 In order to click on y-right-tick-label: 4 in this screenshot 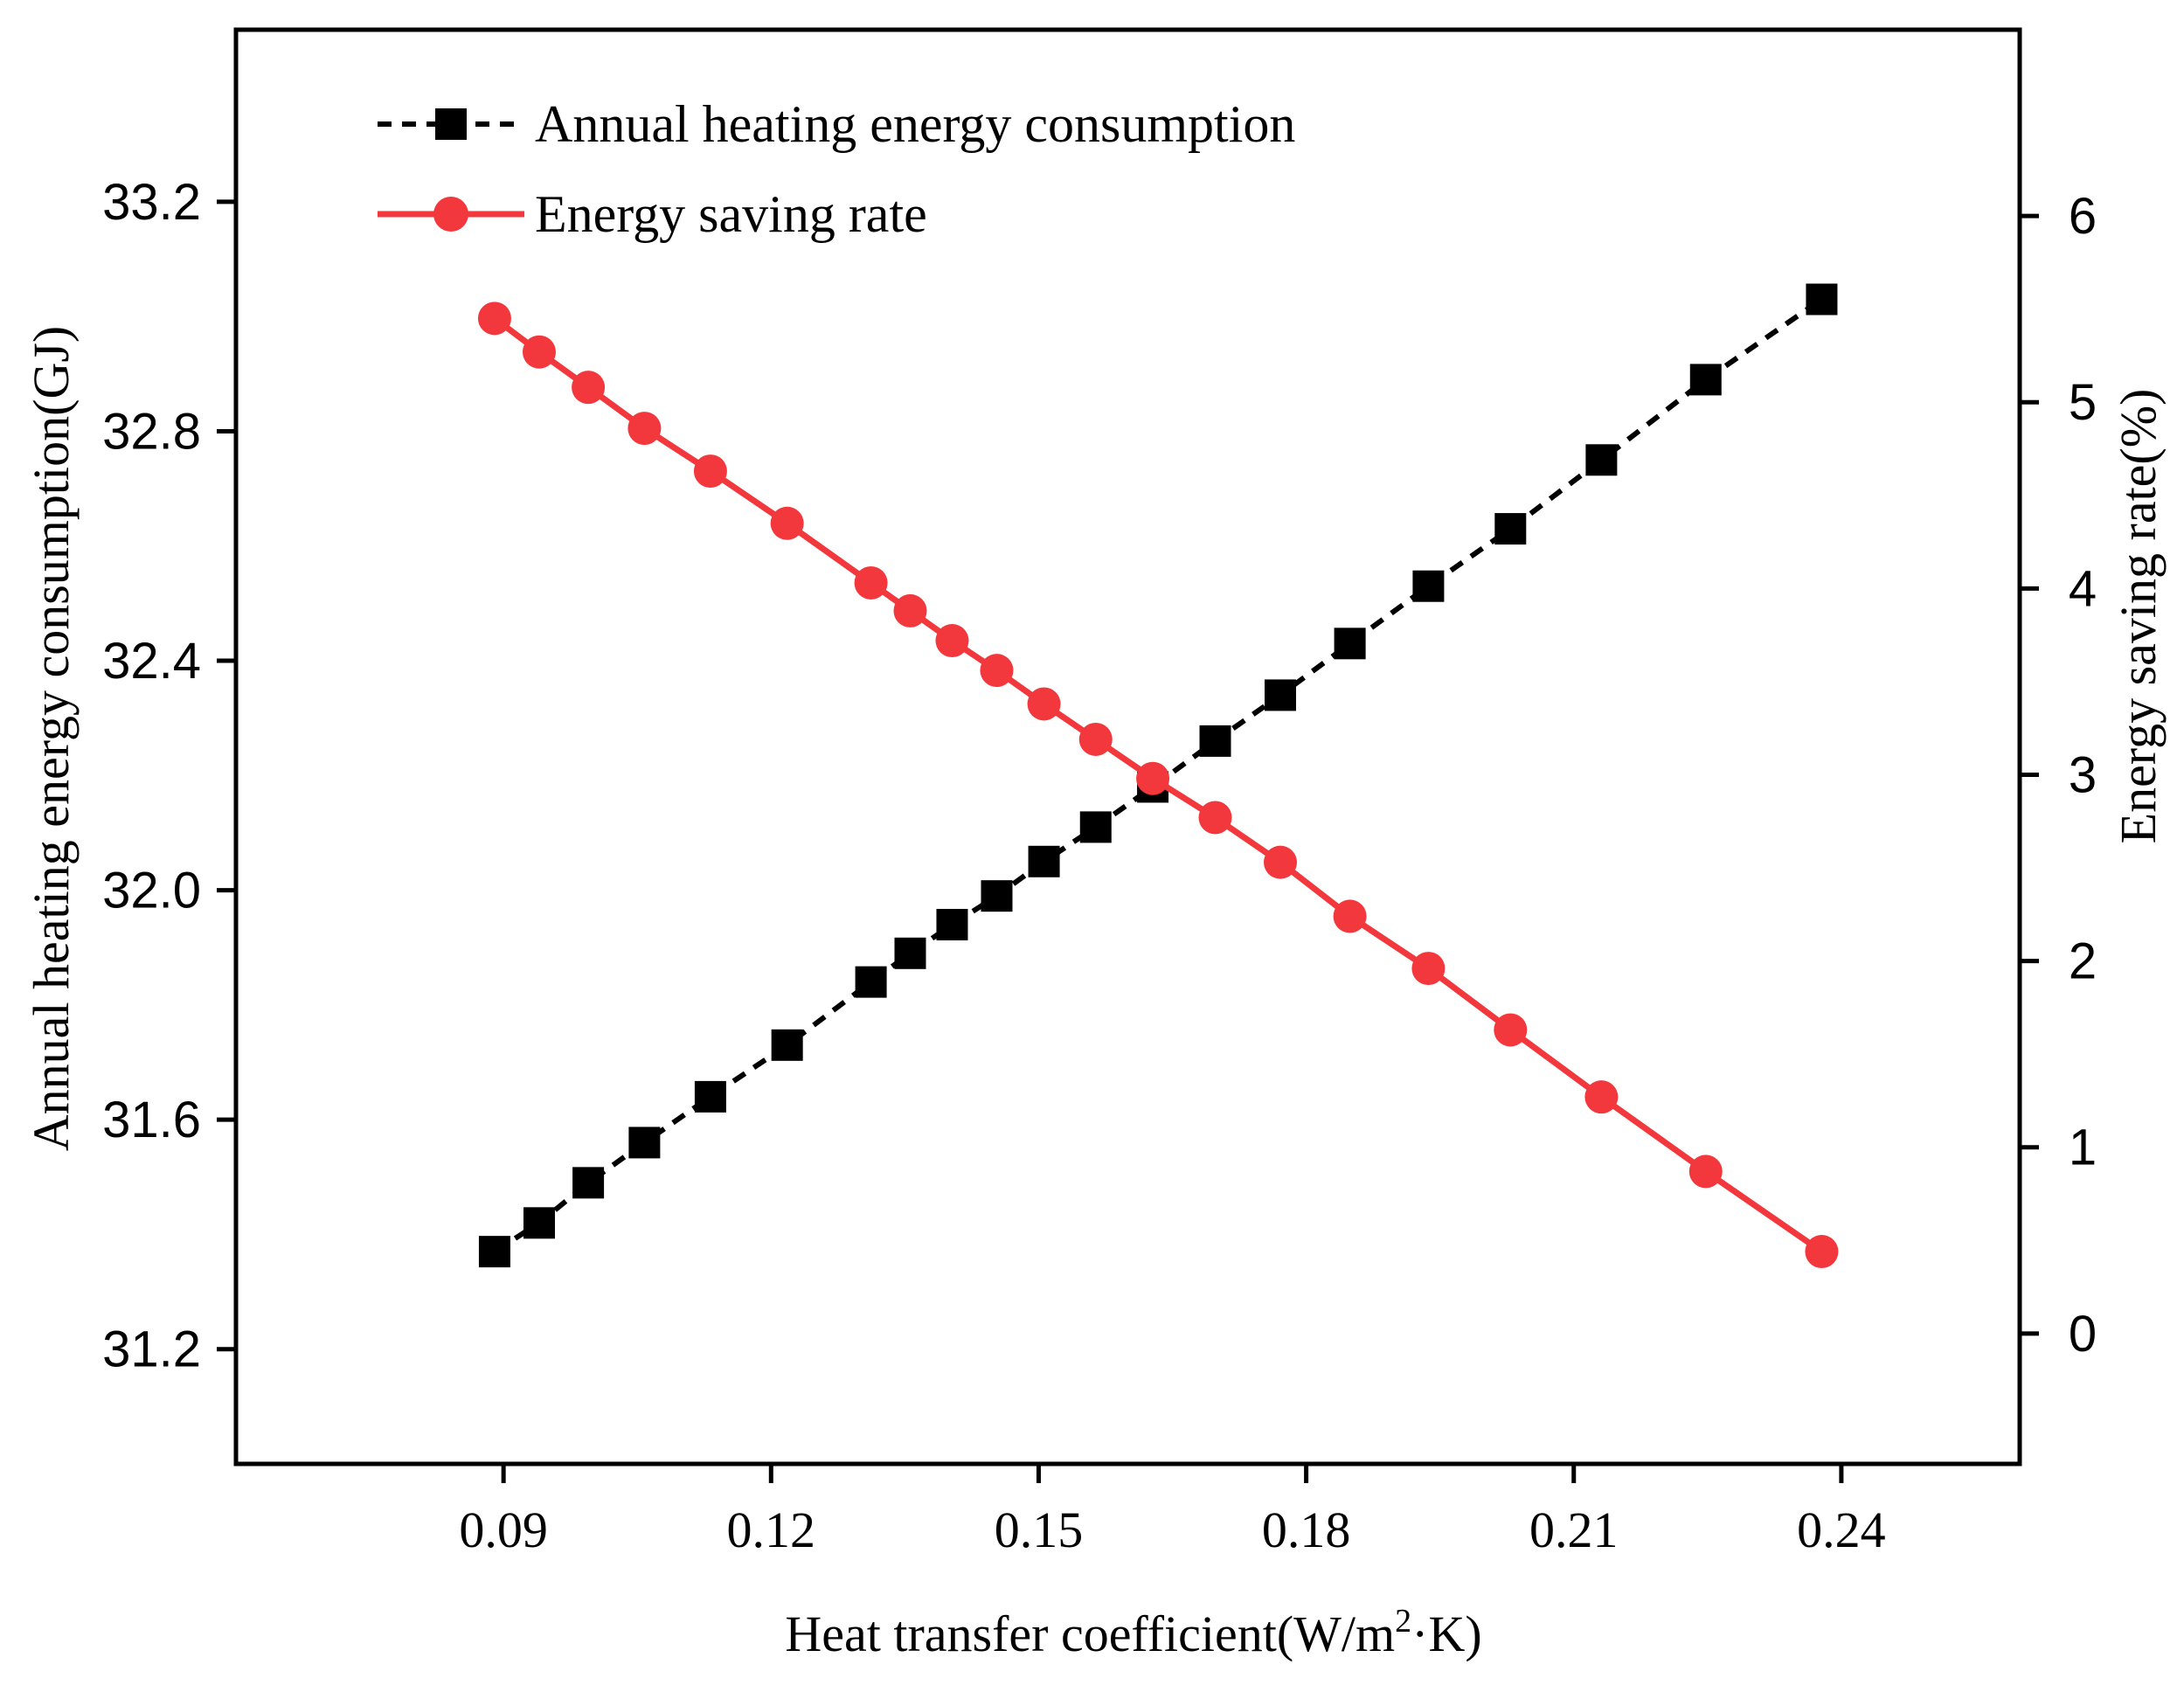, I will do `click(2083, 588)`.